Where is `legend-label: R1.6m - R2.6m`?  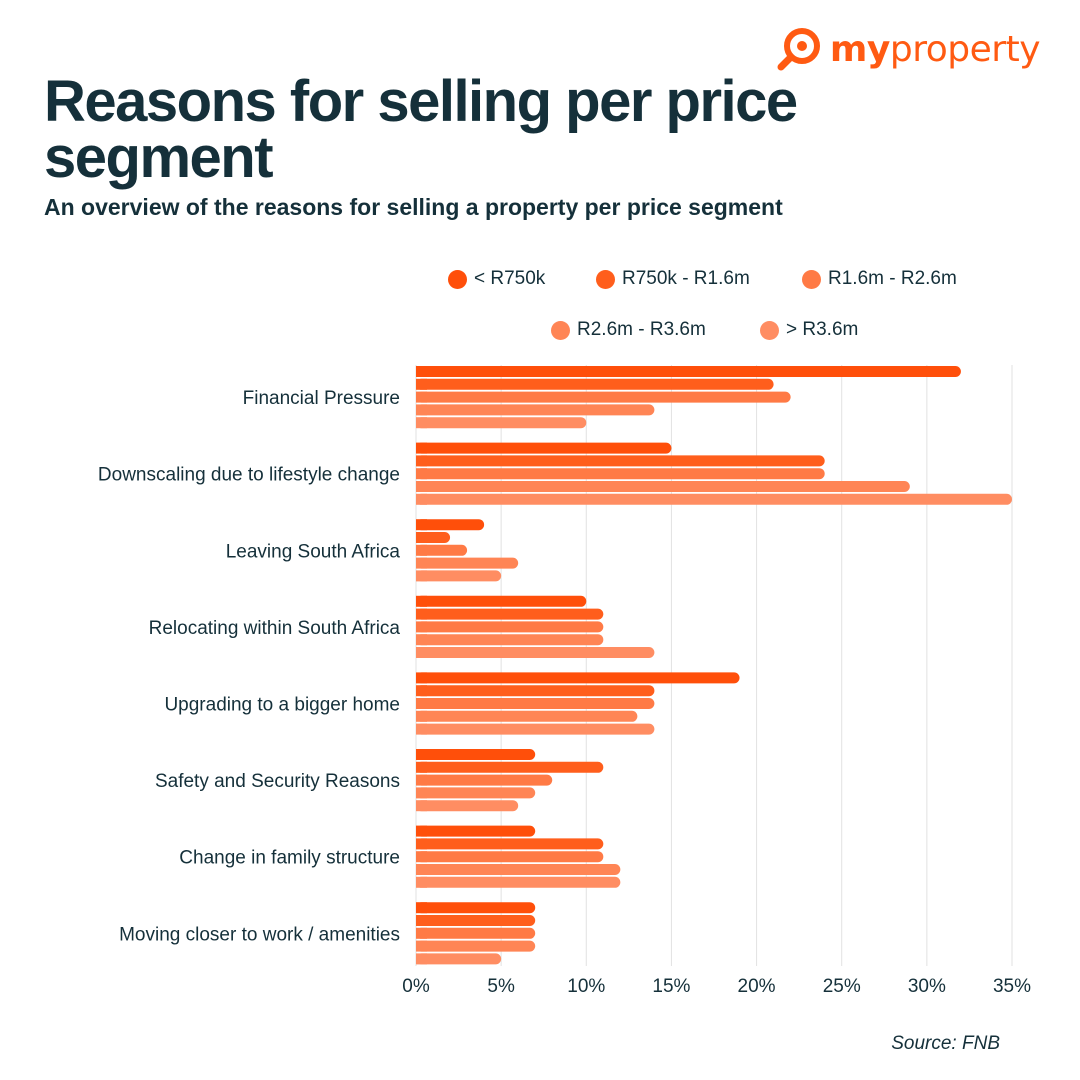 legend-label: R1.6m - R2.6m is located at coordinates (892, 278).